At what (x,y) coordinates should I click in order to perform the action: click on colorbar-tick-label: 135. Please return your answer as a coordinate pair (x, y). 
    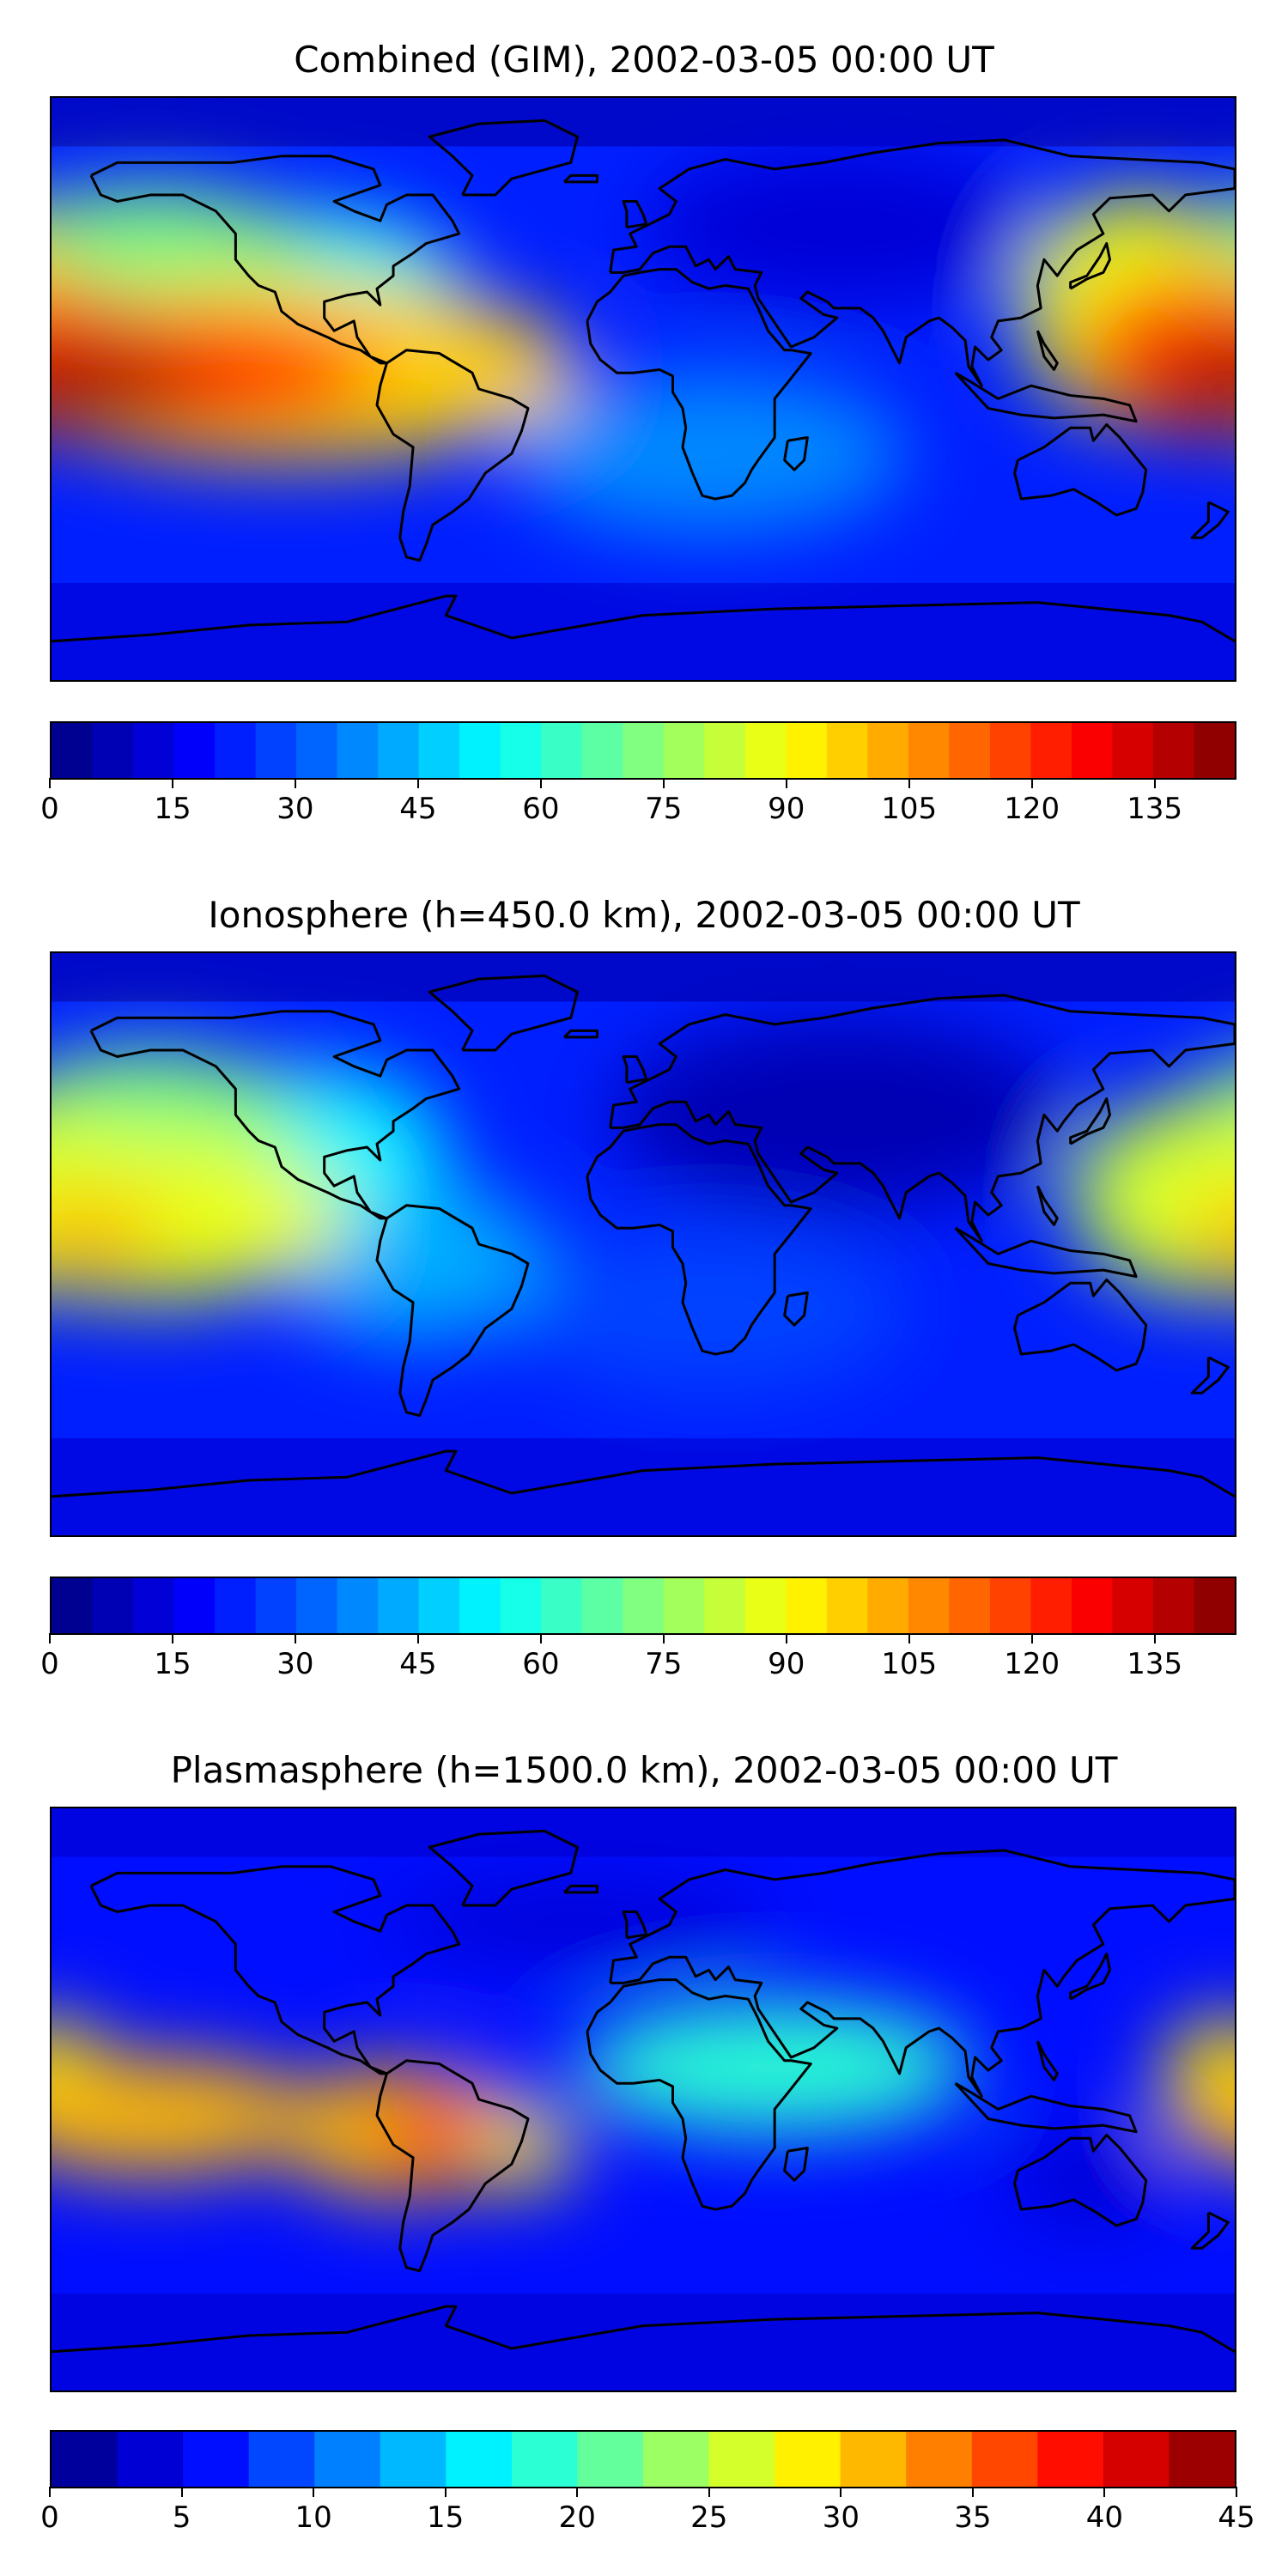
    Looking at the image, I should click on (1155, 809).